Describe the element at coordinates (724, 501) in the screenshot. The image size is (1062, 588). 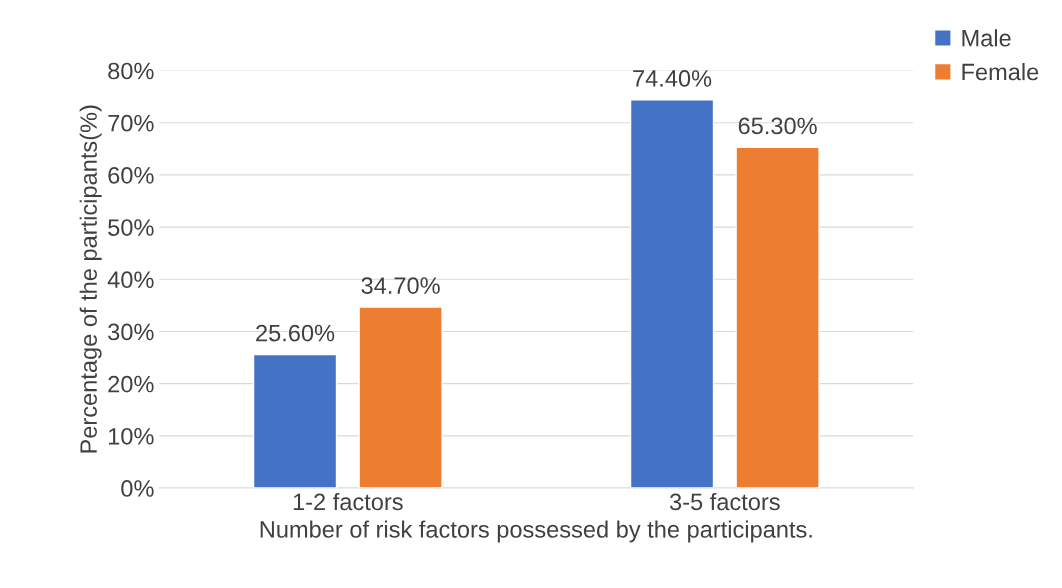
I see `x-tick-label: 3-5 factors` at that location.